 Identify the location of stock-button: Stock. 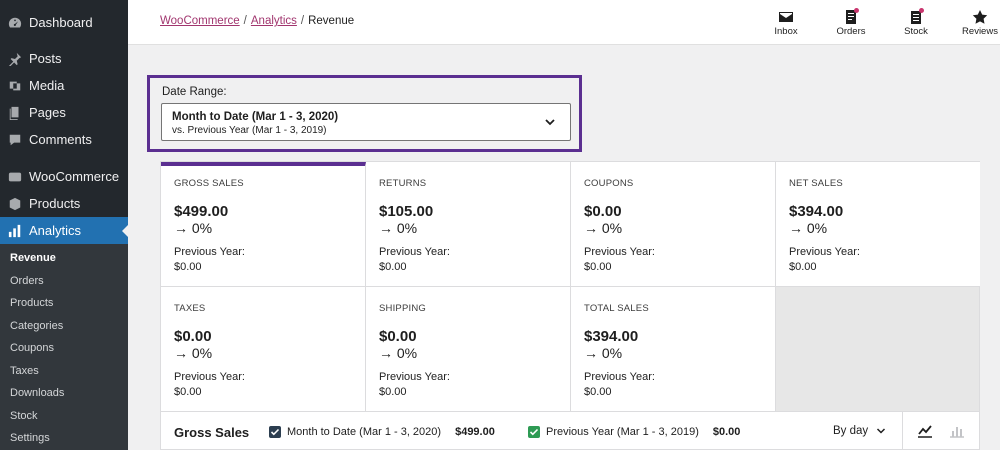
(916, 21).